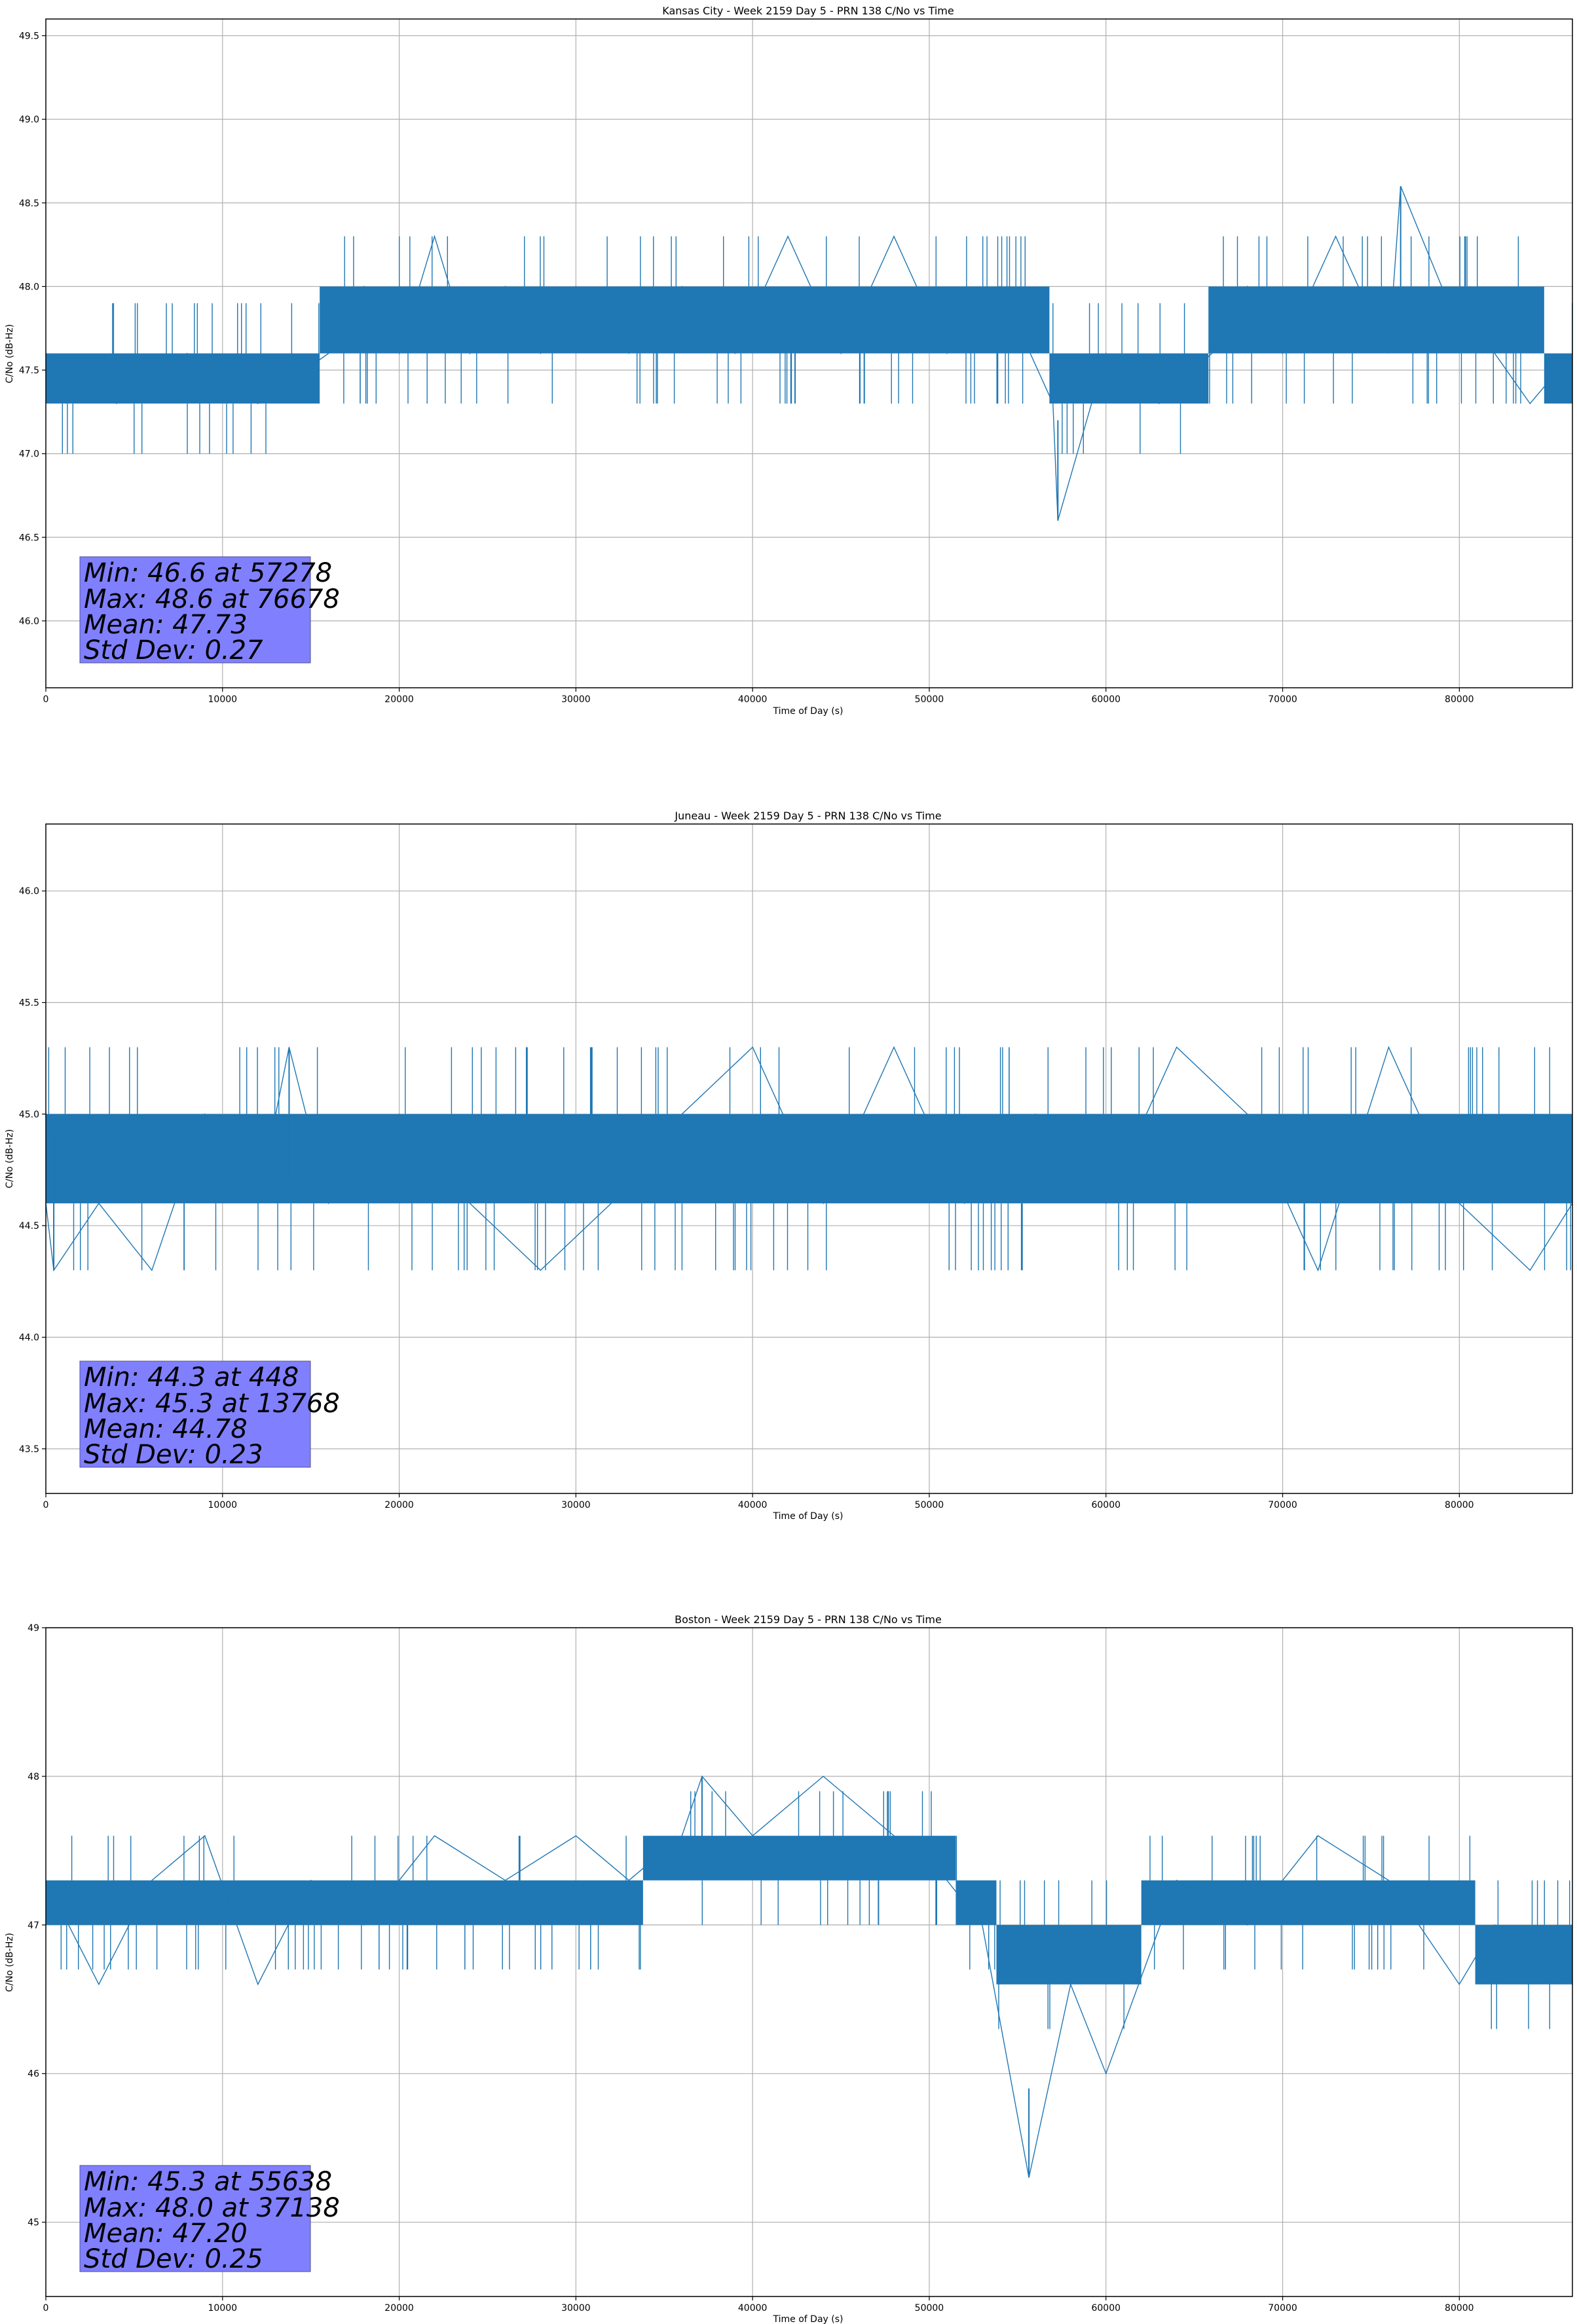  I want to click on y-tick-labels: 45 46 47 48 49, so click(37, 1925).